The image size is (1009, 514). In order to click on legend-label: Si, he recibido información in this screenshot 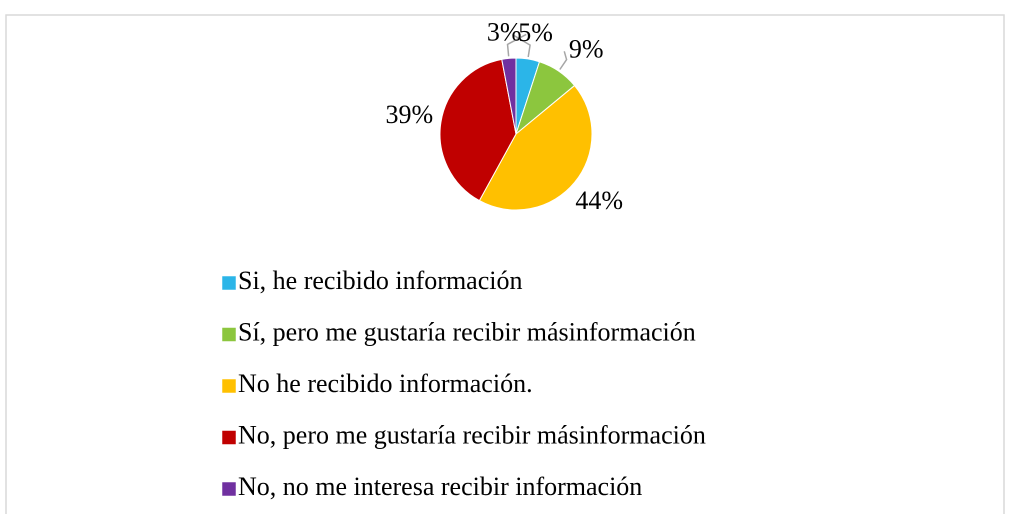, I will do `click(380, 280)`.